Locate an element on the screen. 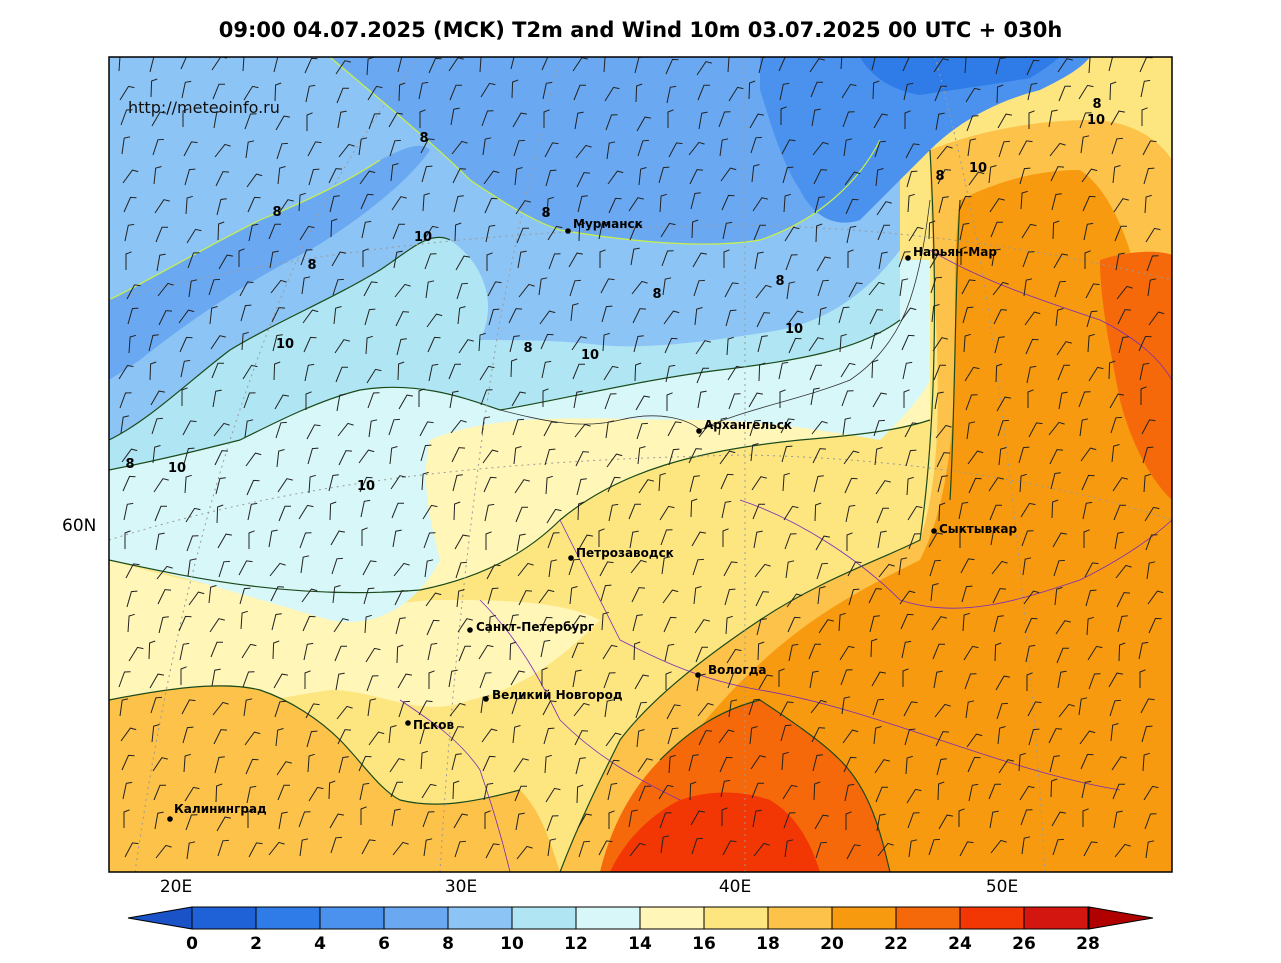 Image resolution: width=1281 pixels, height=963 pixels. city-label: Калининград is located at coordinates (220, 809).